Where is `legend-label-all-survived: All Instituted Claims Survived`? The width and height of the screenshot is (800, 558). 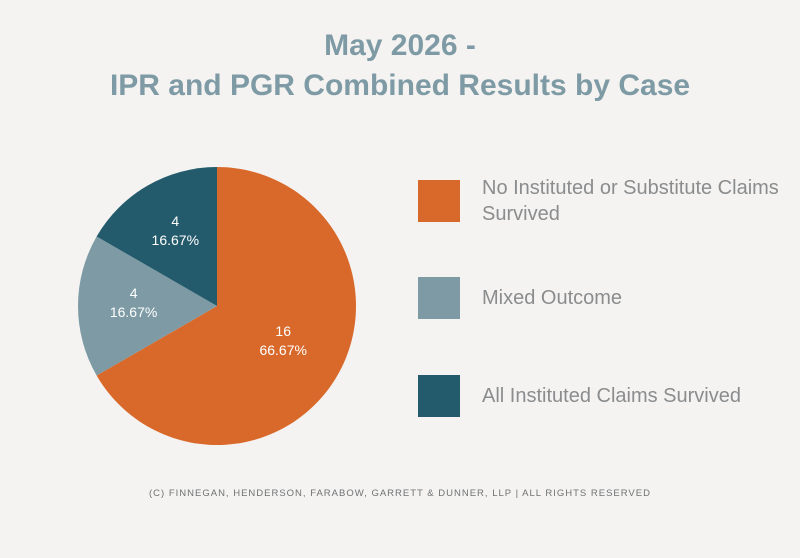 legend-label-all-survived: All Instituted Claims Survived is located at coordinates (611, 396).